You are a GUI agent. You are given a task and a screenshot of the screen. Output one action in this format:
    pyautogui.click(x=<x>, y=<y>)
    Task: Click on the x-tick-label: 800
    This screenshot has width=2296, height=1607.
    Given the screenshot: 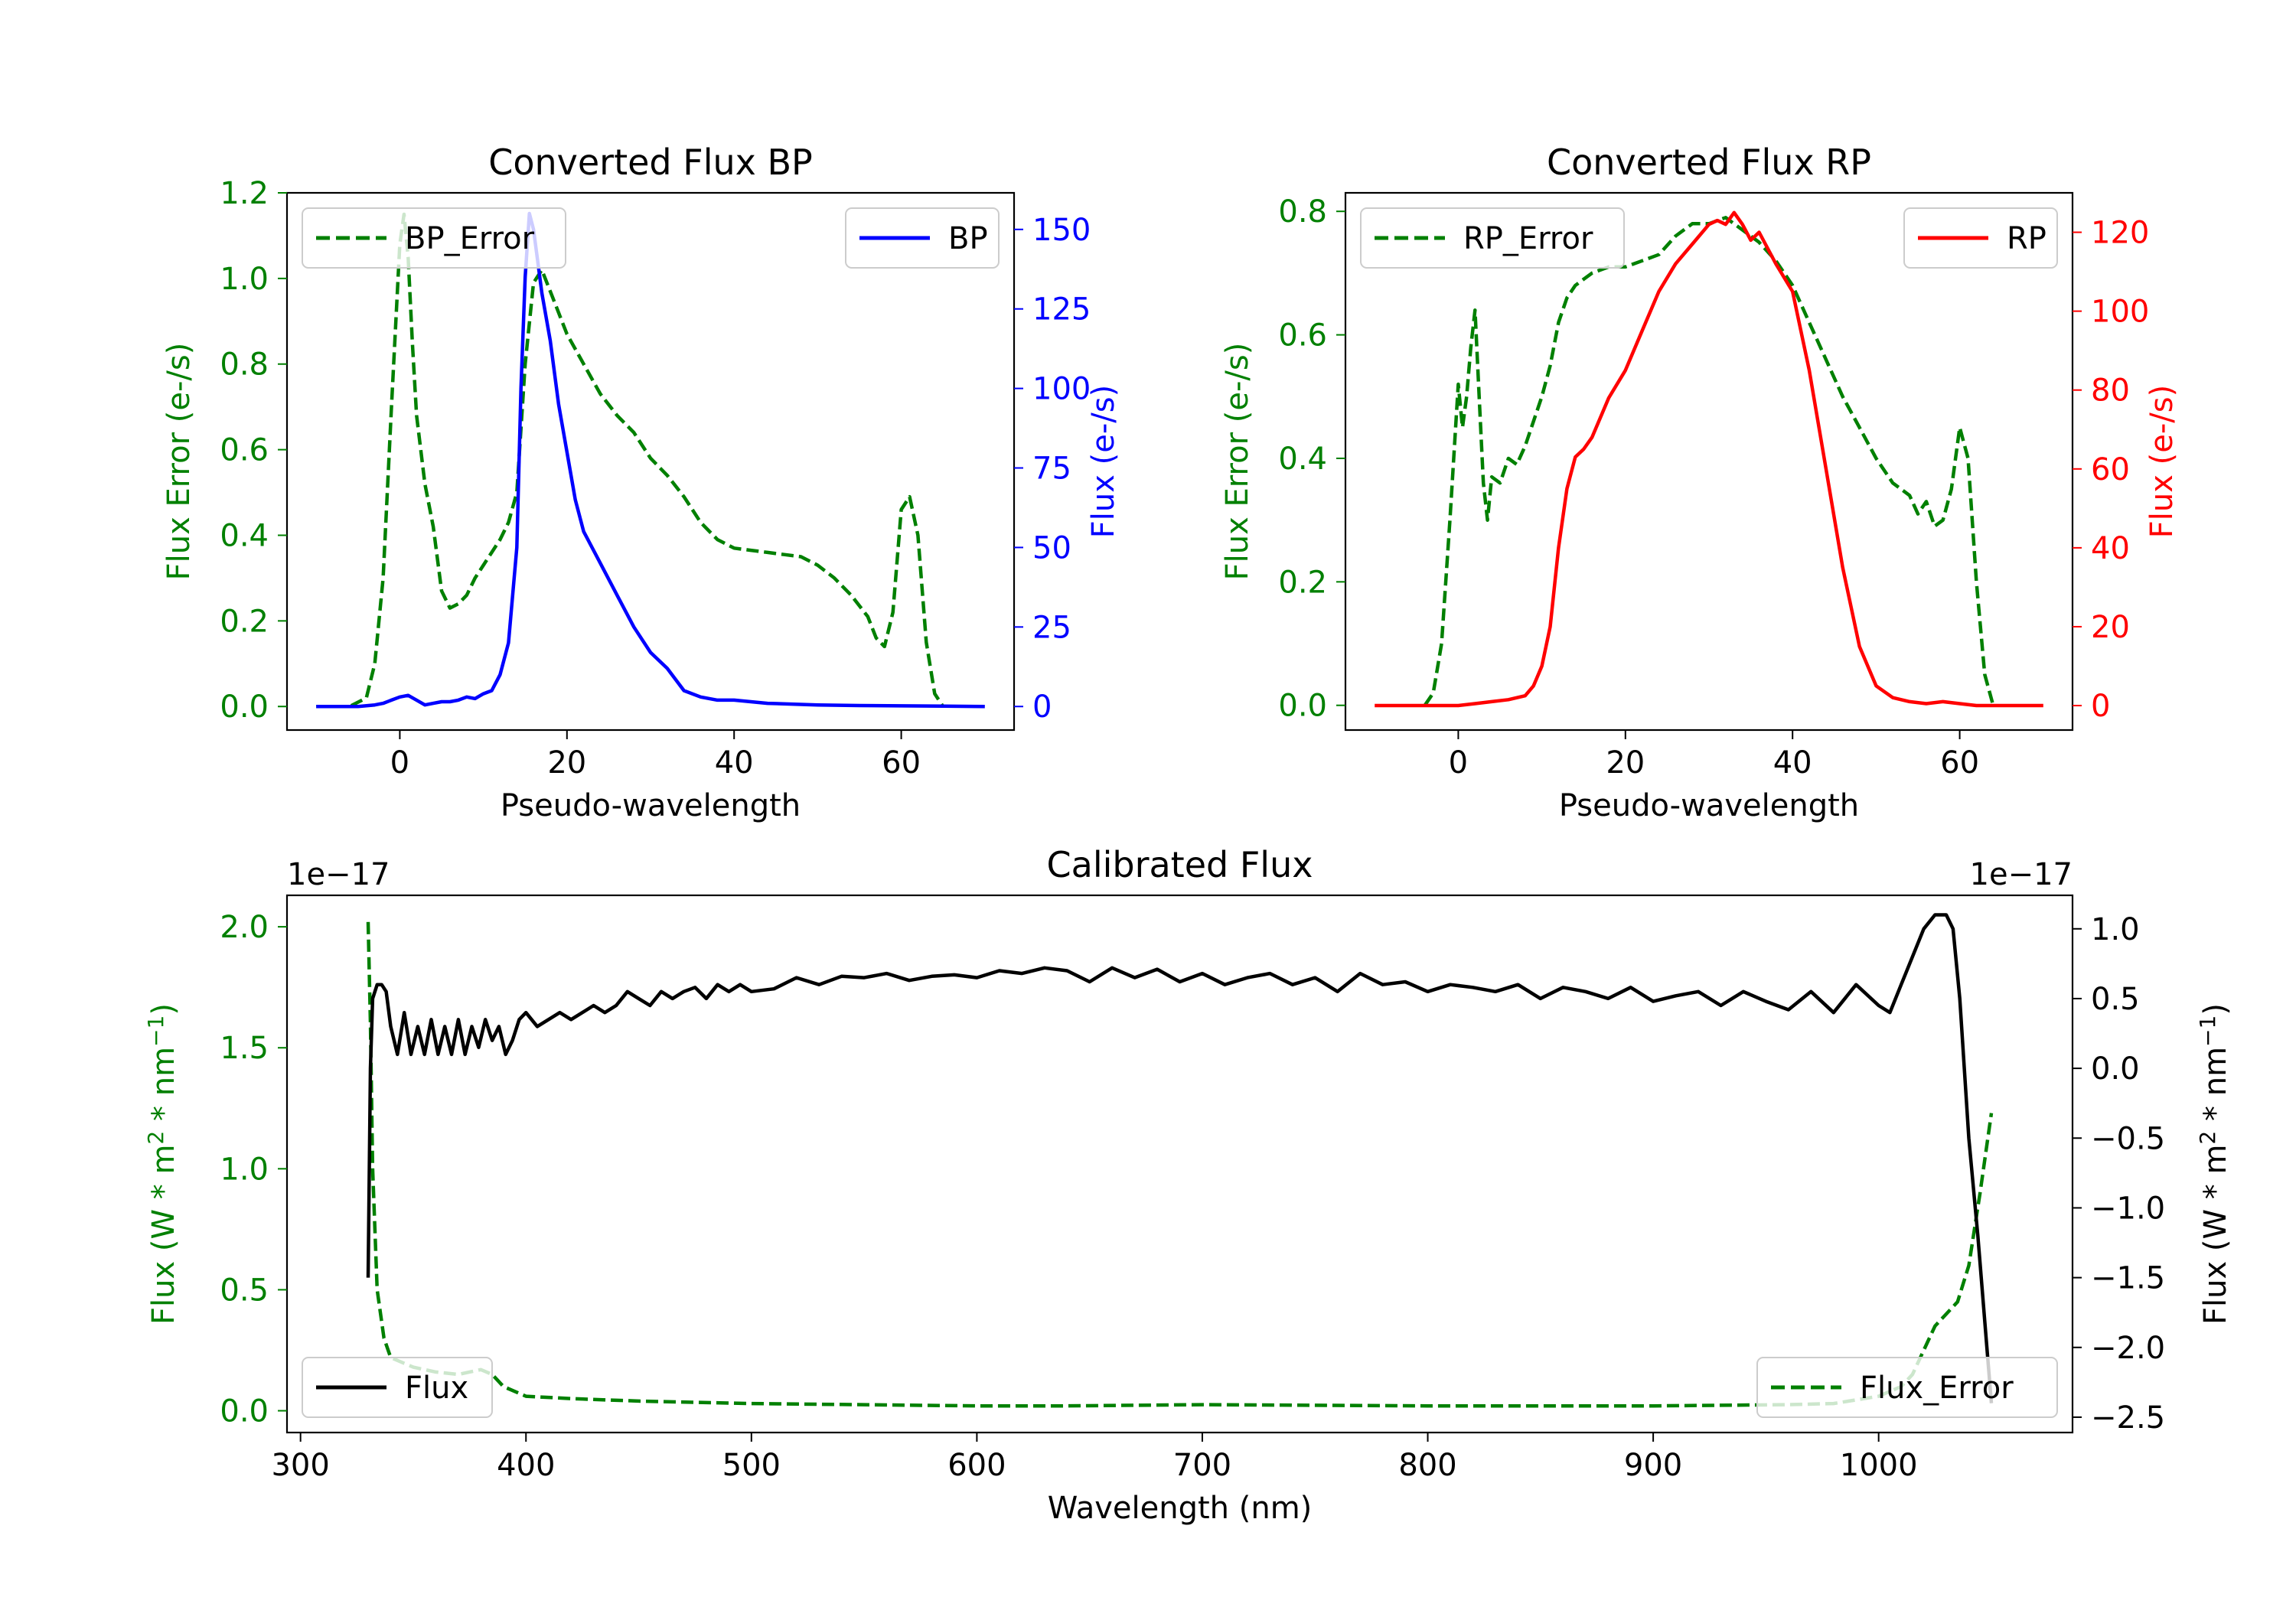 What is the action you would take?
    pyautogui.click(x=1427, y=1465)
    